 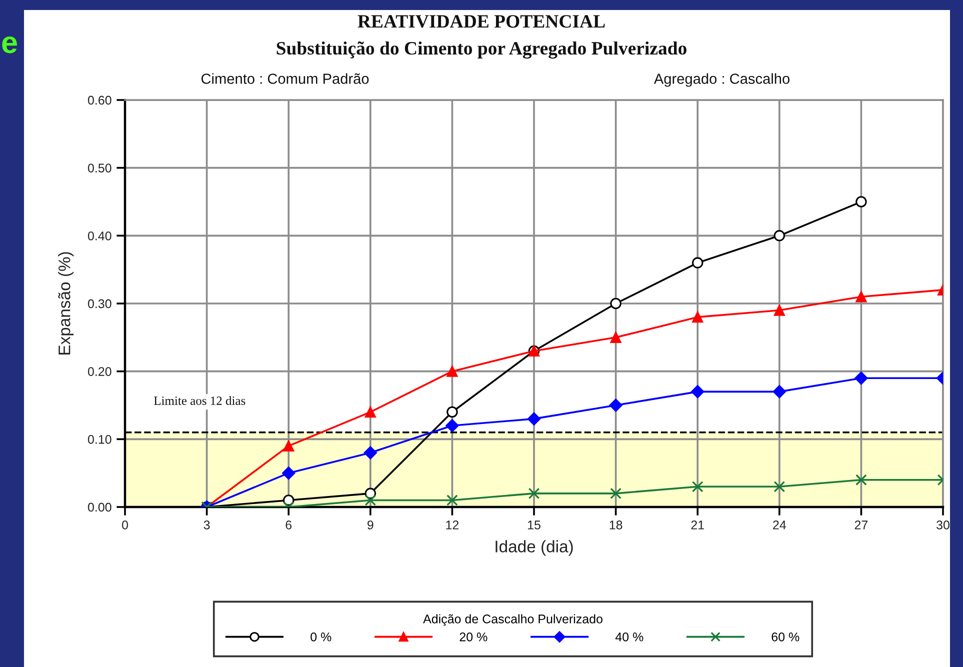 I want to click on chart-subtitle: Substituição do Cimento por Agregado Pulverizado, so click(x=481, y=50).